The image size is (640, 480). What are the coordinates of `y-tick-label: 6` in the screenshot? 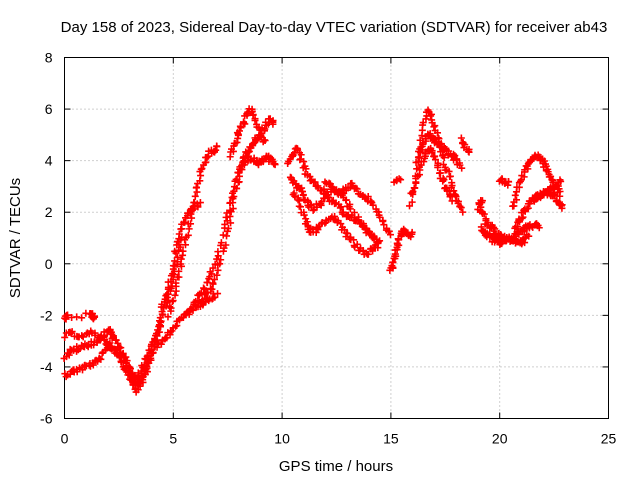 It's located at (49, 109).